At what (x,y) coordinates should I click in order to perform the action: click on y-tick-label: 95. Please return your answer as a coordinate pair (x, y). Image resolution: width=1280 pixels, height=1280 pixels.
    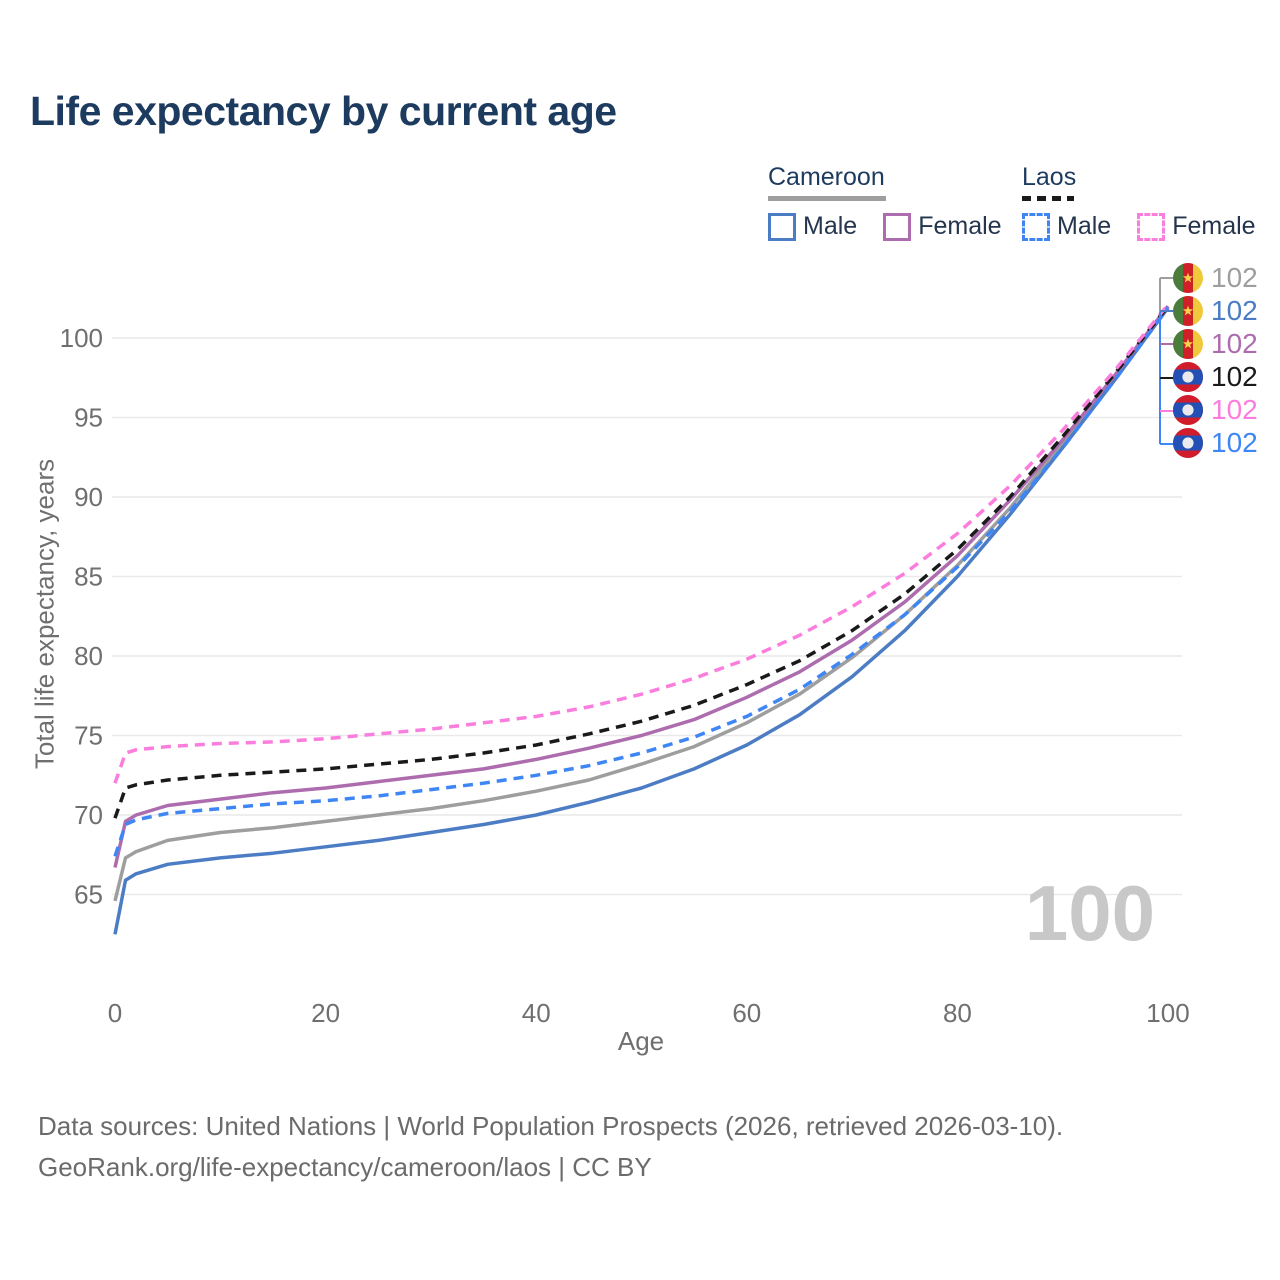
    Looking at the image, I should click on (88, 418).